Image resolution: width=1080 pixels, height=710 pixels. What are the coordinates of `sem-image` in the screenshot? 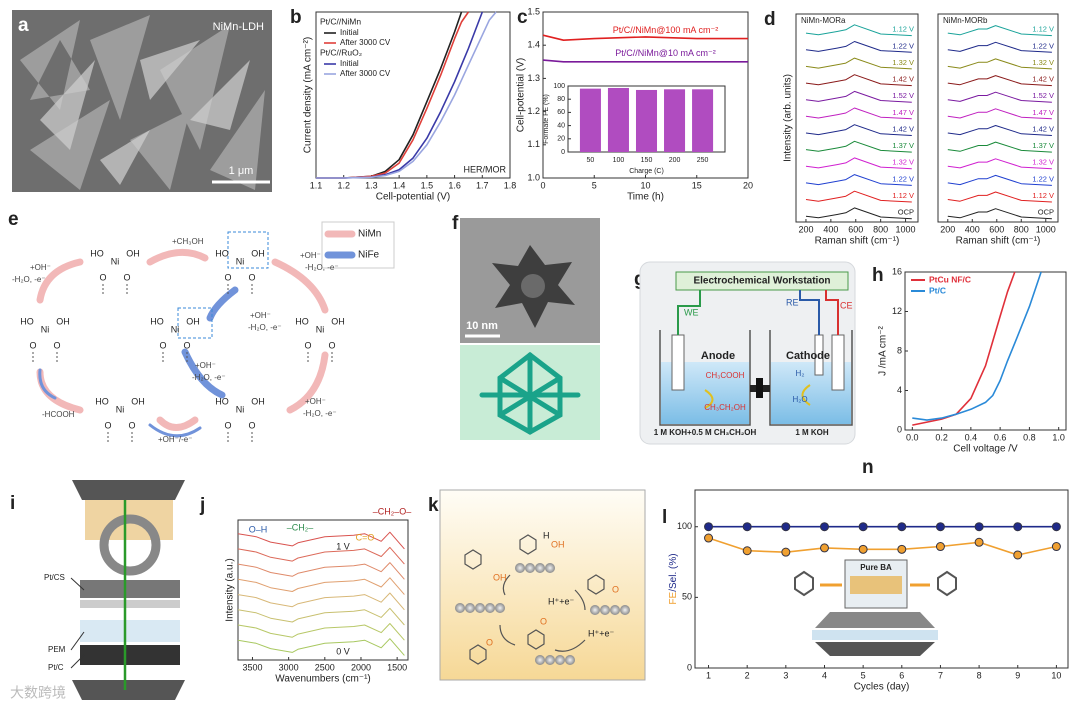 It's located at (142, 101).